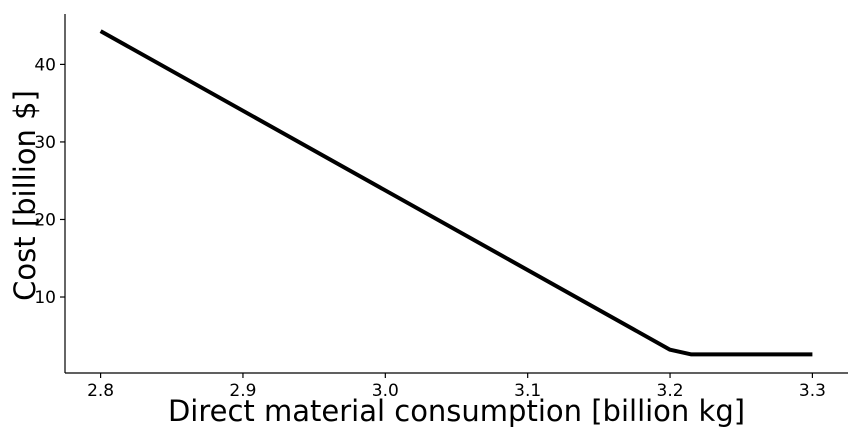  What do you see at coordinates (45, 298) in the screenshot?
I see `y-tick-label: 10` at bounding box center [45, 298].